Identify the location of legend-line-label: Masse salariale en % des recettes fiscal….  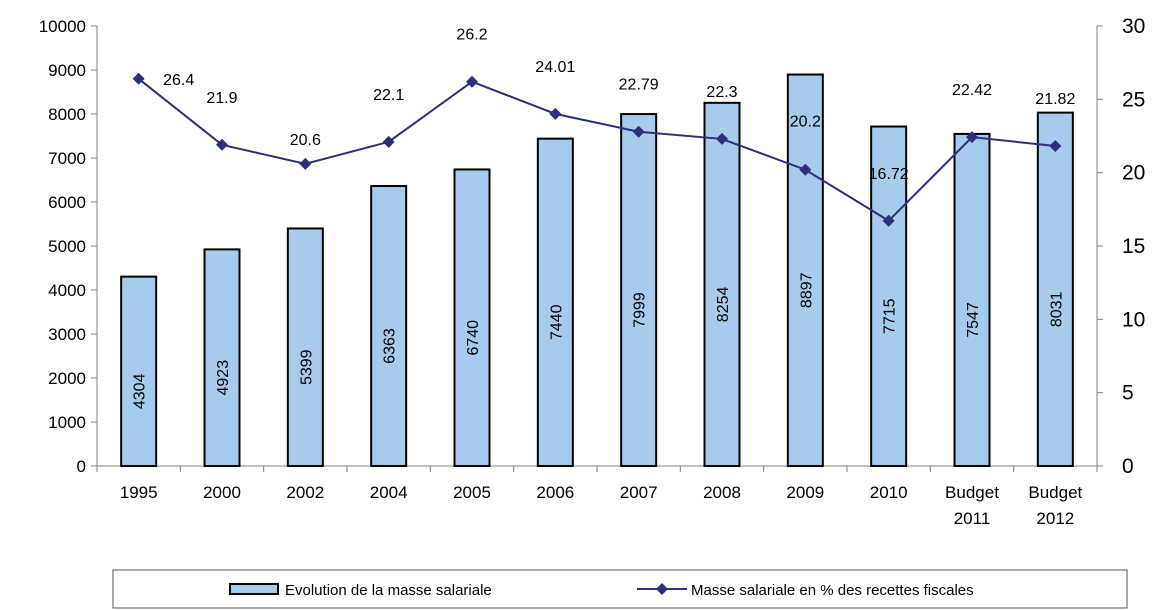
(832, 590).